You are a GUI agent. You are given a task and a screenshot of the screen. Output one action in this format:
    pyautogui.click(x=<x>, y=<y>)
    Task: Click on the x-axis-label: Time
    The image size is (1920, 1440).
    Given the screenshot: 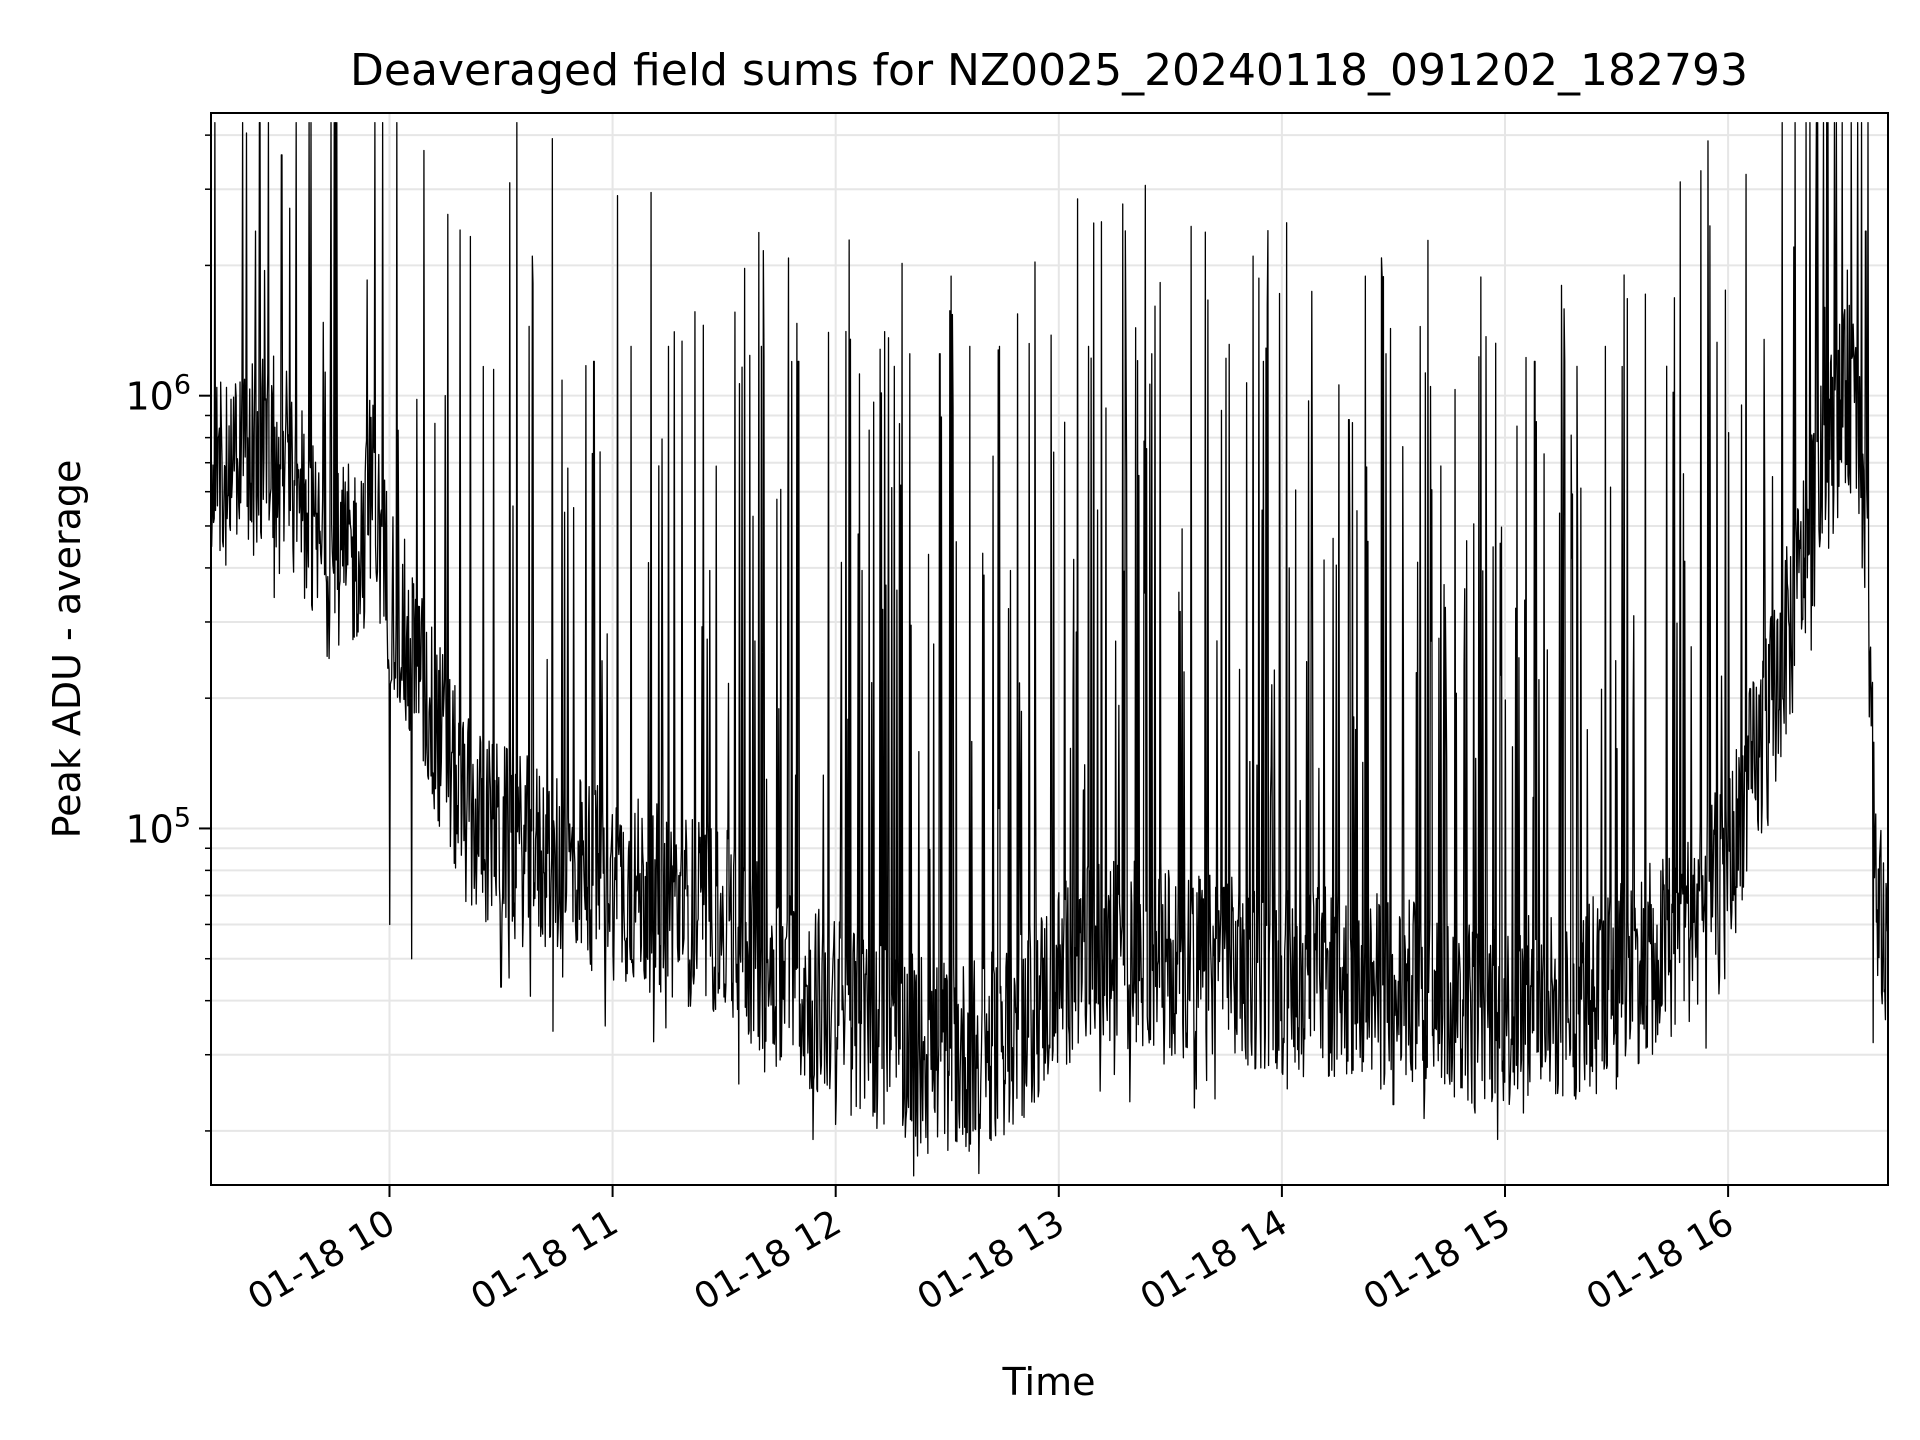 What is the action you would take?
    pyautogui.click(x=1049, y=1382)
    